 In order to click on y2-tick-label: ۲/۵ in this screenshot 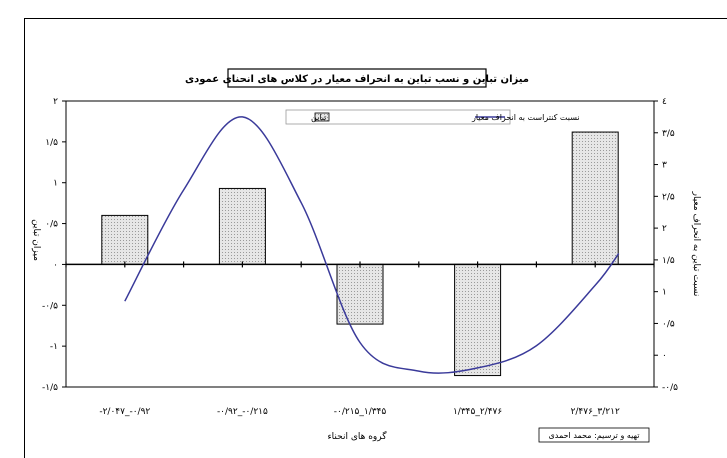, I will do `click(668, 197)`.